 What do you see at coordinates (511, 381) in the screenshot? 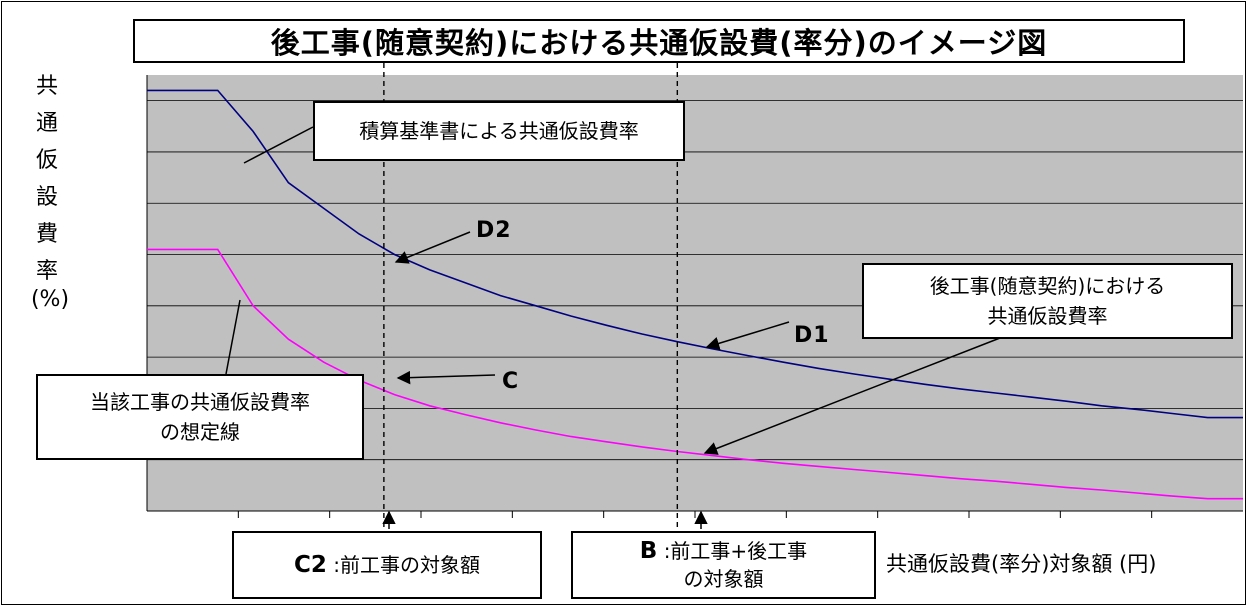
I see `marker-c: C` at bounding box center [511, 381].